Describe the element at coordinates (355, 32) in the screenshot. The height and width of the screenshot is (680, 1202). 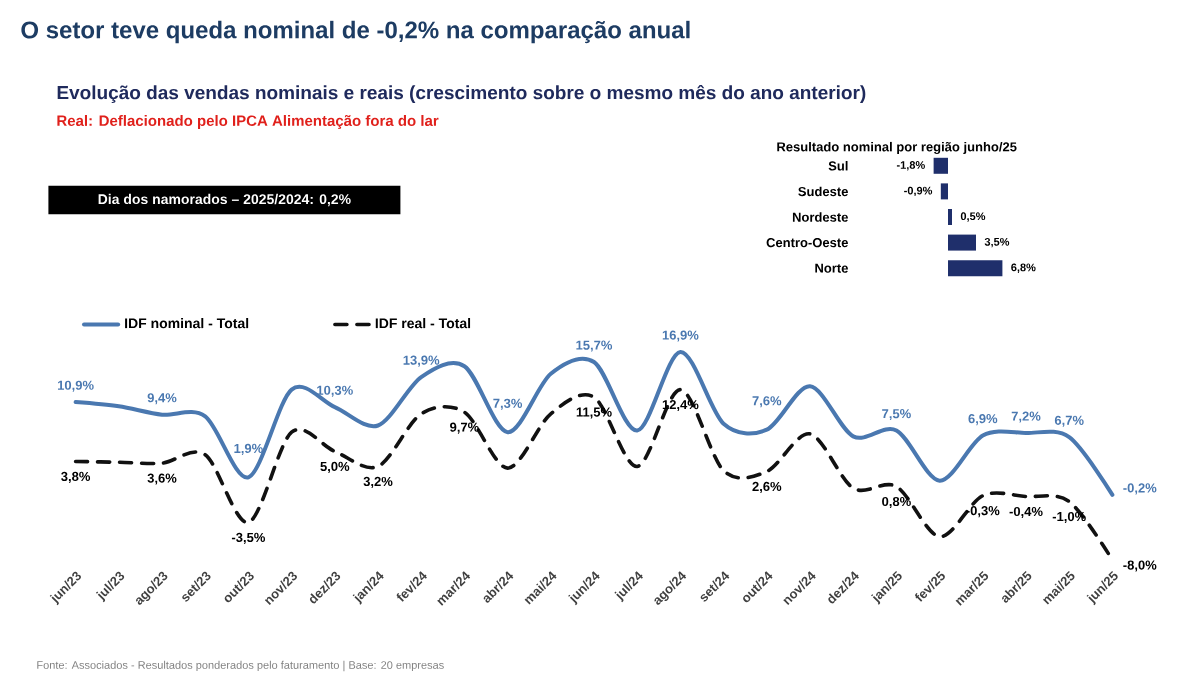
I see `text: O setor teve queda nominal de -0,2% na comparação anual` at that location.